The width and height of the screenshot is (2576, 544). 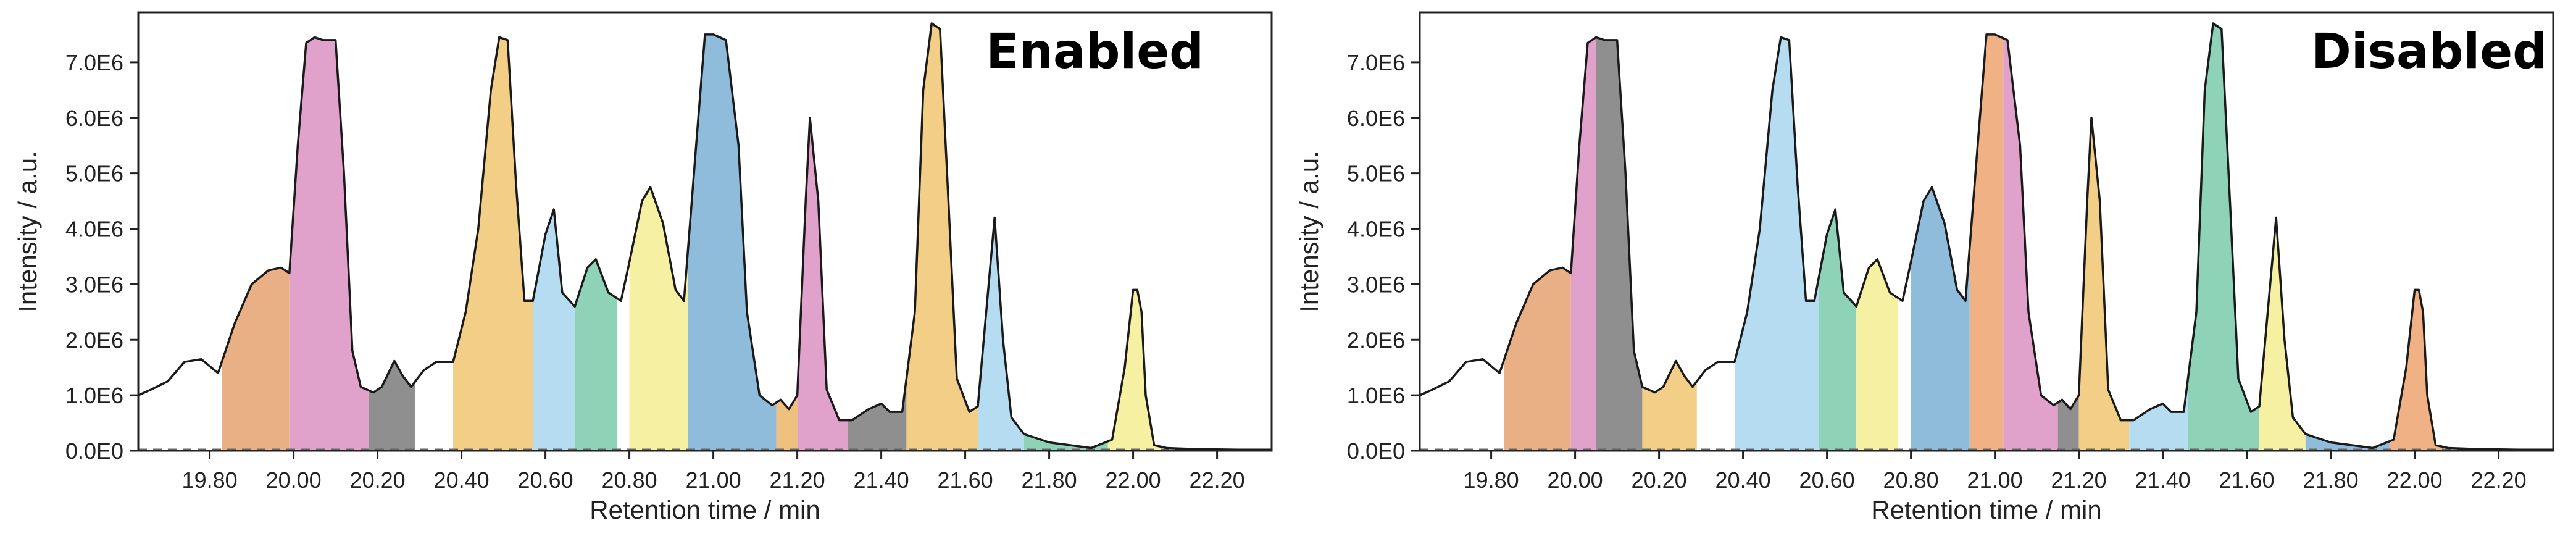 What do you see at coordinates (2429, 52) in the screenshot?
I see `panel-title: Disabled` at bounding box center [2429, 52].